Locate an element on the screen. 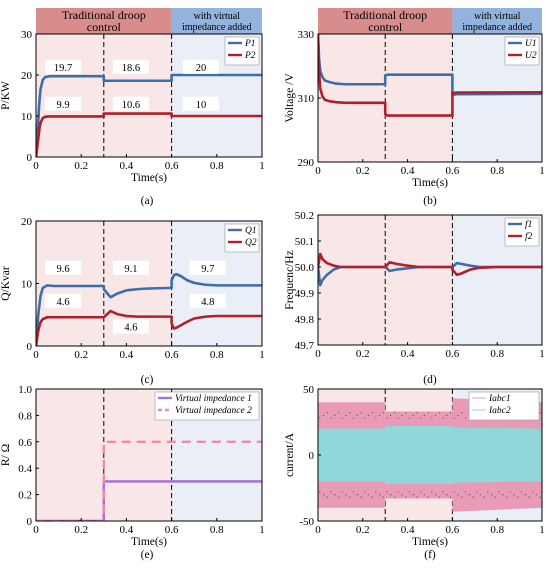  data-label-2: 18.6 is located at coordinates (131, 68).